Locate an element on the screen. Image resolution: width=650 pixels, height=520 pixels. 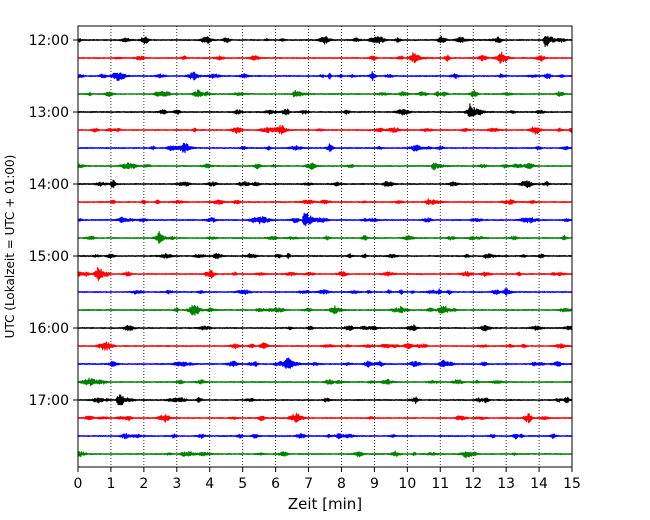
x-tick-label: 2 is located at coordinates (143, 484).